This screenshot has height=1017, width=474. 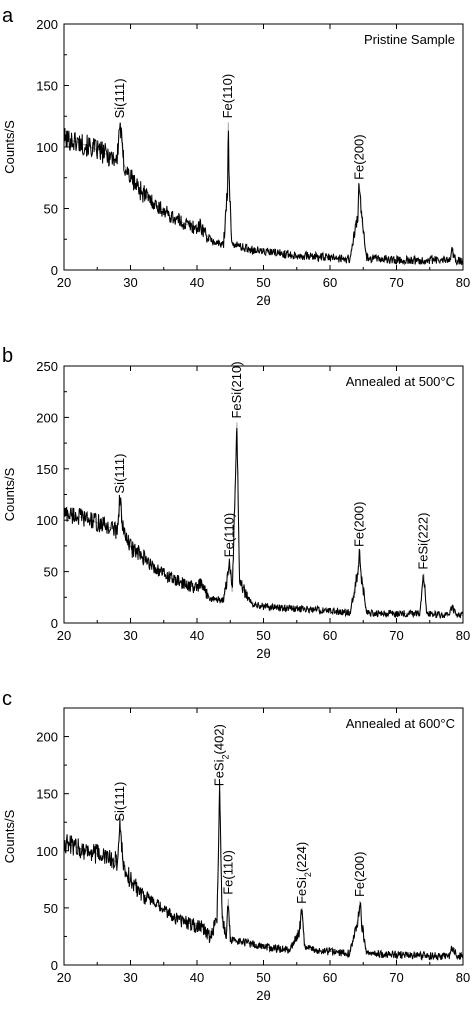 I want to click on panel-title: Pristine Sample, so click(x=409, y=39).